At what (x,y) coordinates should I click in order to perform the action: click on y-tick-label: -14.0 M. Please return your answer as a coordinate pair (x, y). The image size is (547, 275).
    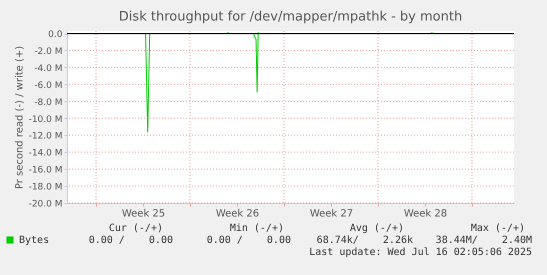
    Looking at the image, I should click on (45, 153).